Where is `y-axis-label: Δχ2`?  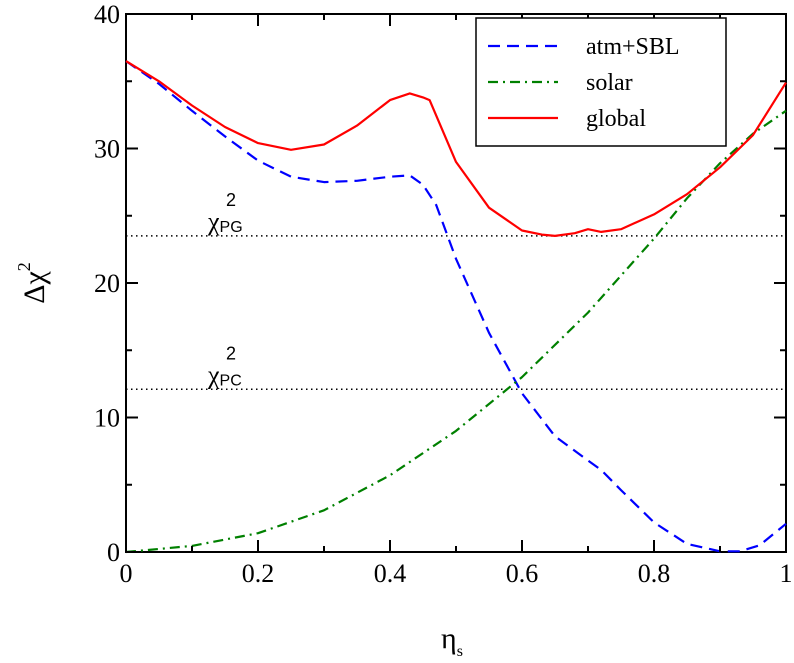 y-axis-label: Δχ2 is located at coordinates (32, 283).